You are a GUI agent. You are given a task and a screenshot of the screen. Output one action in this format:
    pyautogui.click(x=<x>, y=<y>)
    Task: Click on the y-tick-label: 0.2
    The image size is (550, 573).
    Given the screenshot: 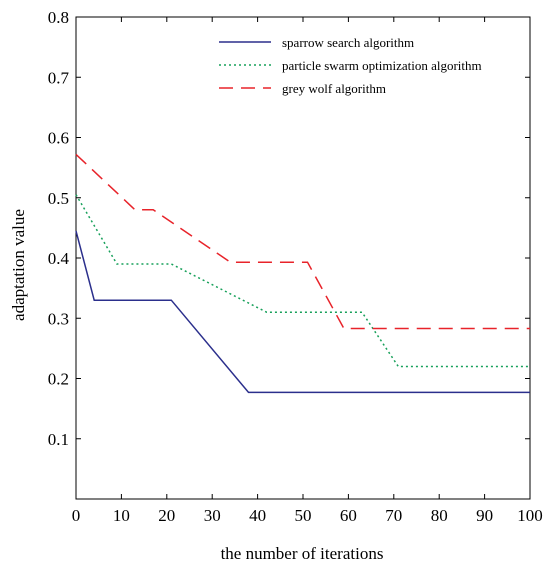 What is the action you would take?
    pyautogui.click(x=58, y=379)
    